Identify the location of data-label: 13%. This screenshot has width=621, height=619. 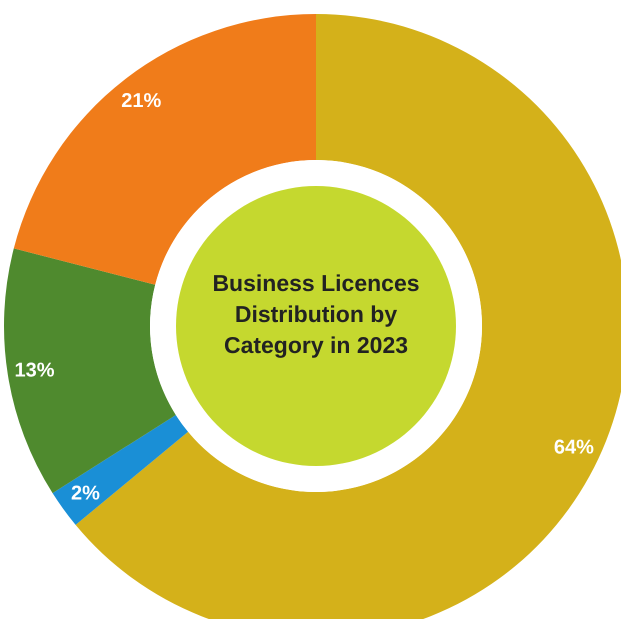
(34, 371).